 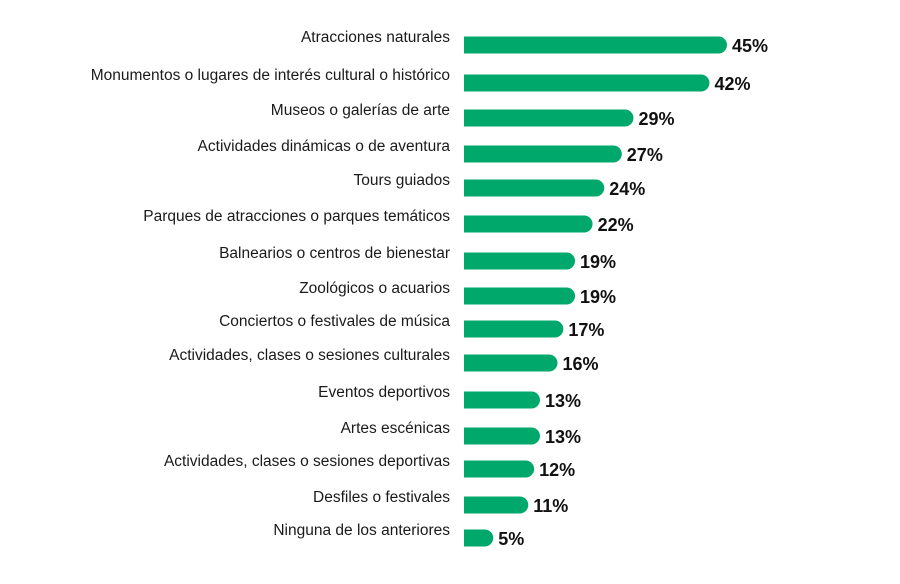 I want to click on value-label: 17%, so click(x=586, y=330).